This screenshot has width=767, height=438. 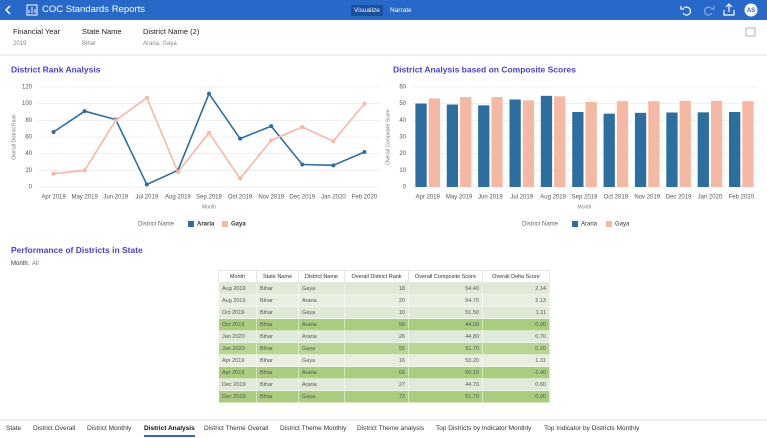 What do you see at coordinates (7, 10) in the screenshot?
I see `back-button` at bounding box center [7, 10].